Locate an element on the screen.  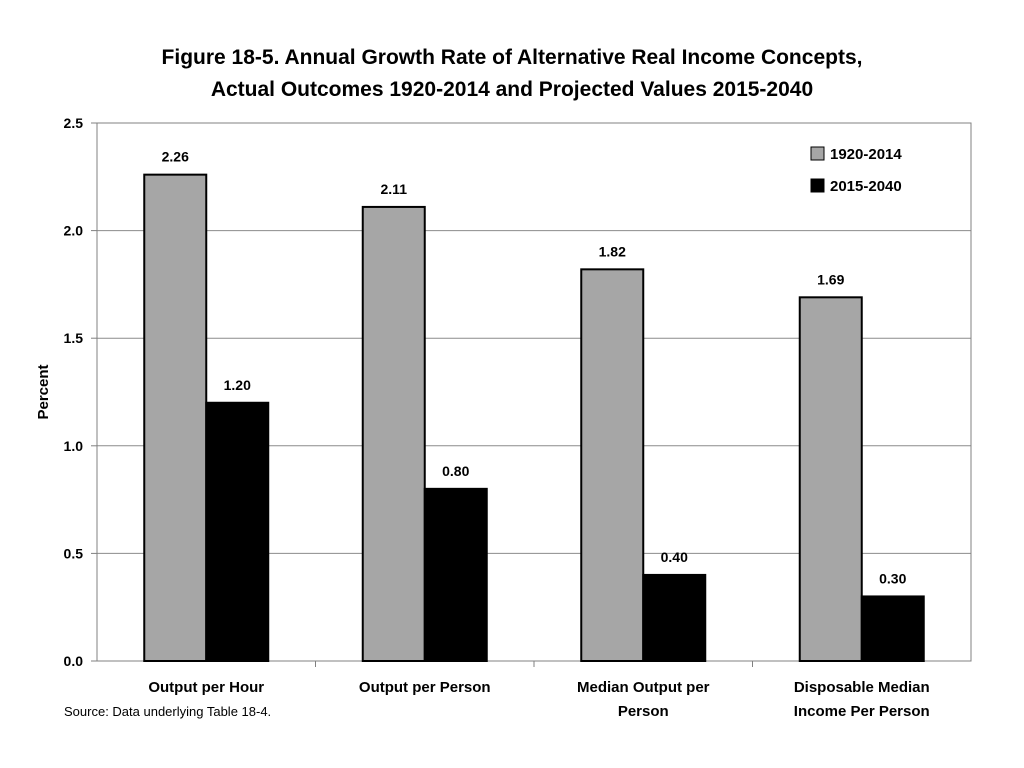
x-category-label: Median Output per is located at coordinates (643, 687).